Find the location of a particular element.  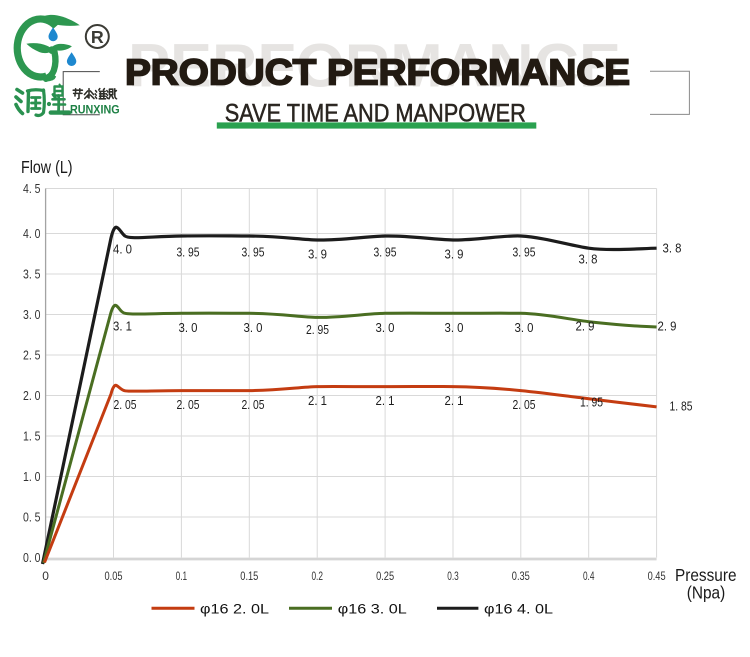

svg-text: 3. 5 is located at coordinates (32, 274).